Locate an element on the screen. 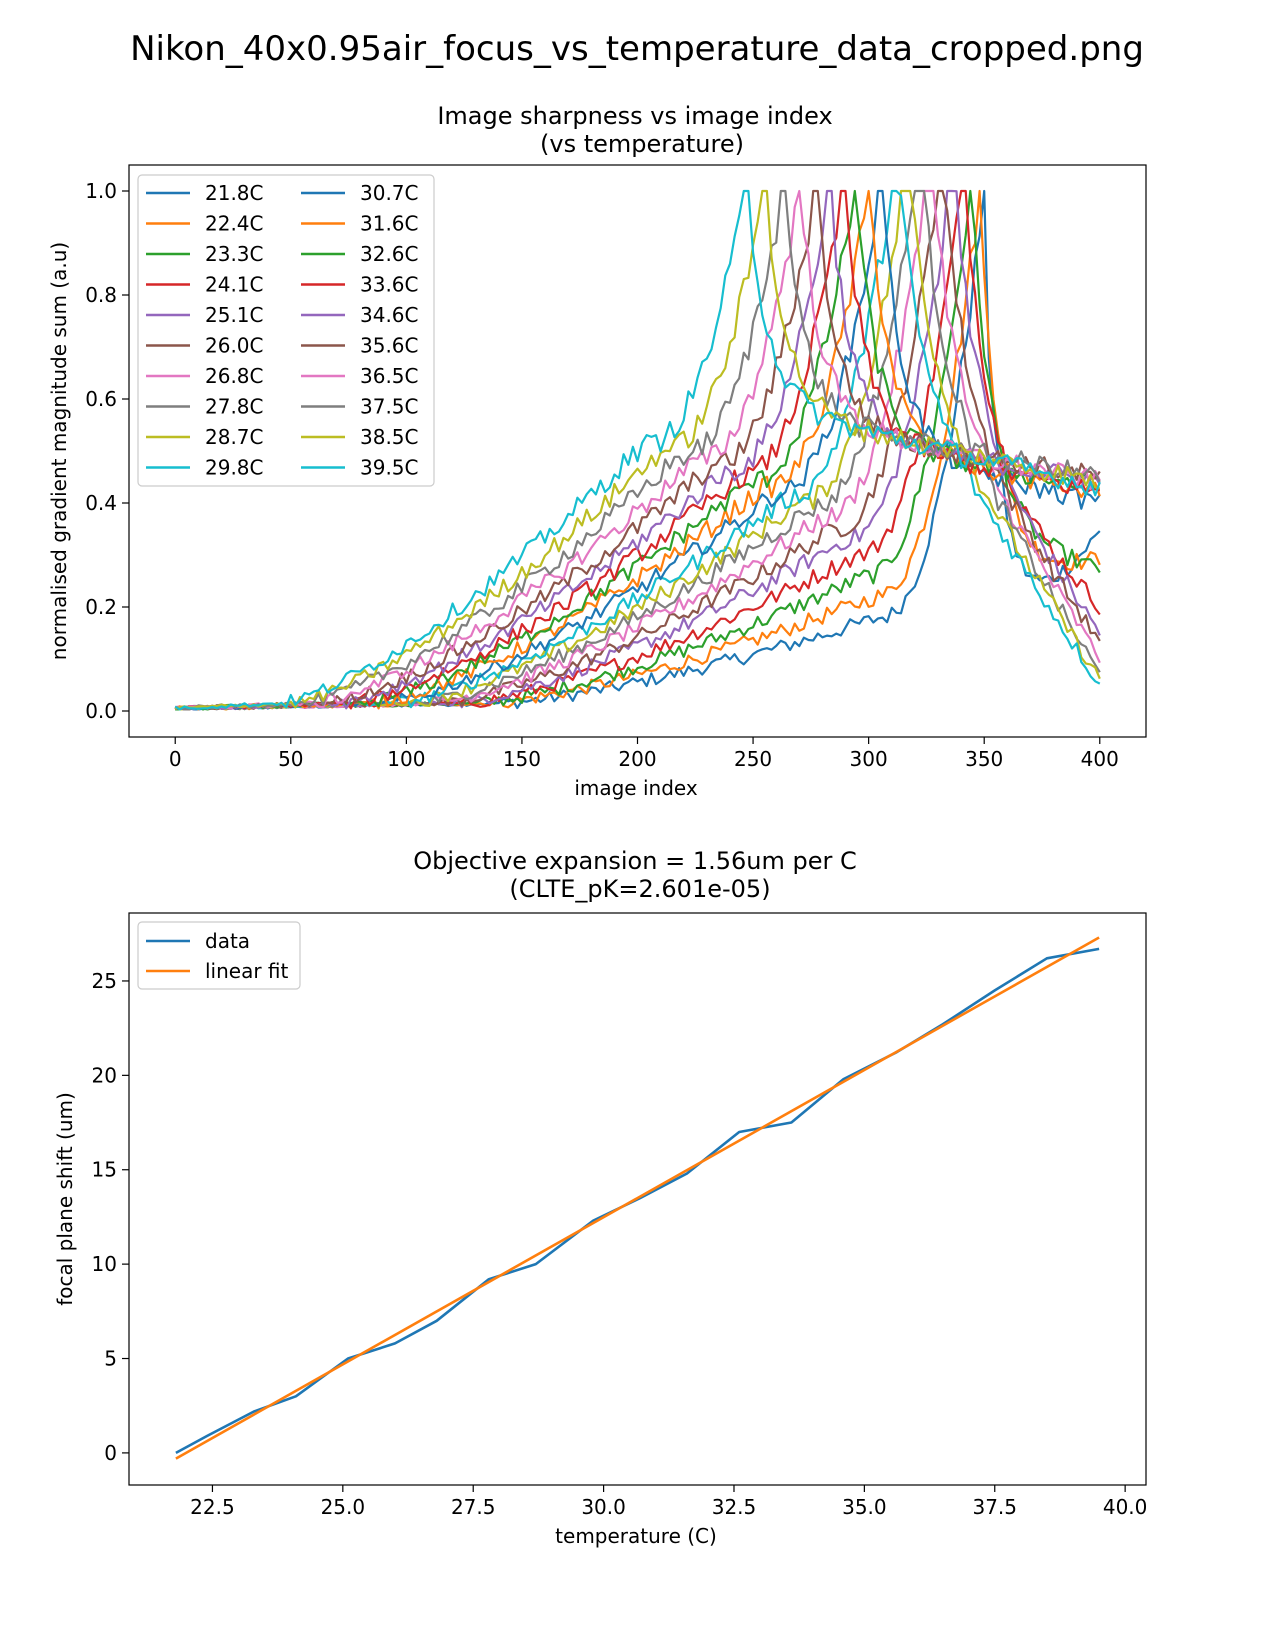  expansion-x-tick-label: 32.5 is located at coordinates (734, 1507).